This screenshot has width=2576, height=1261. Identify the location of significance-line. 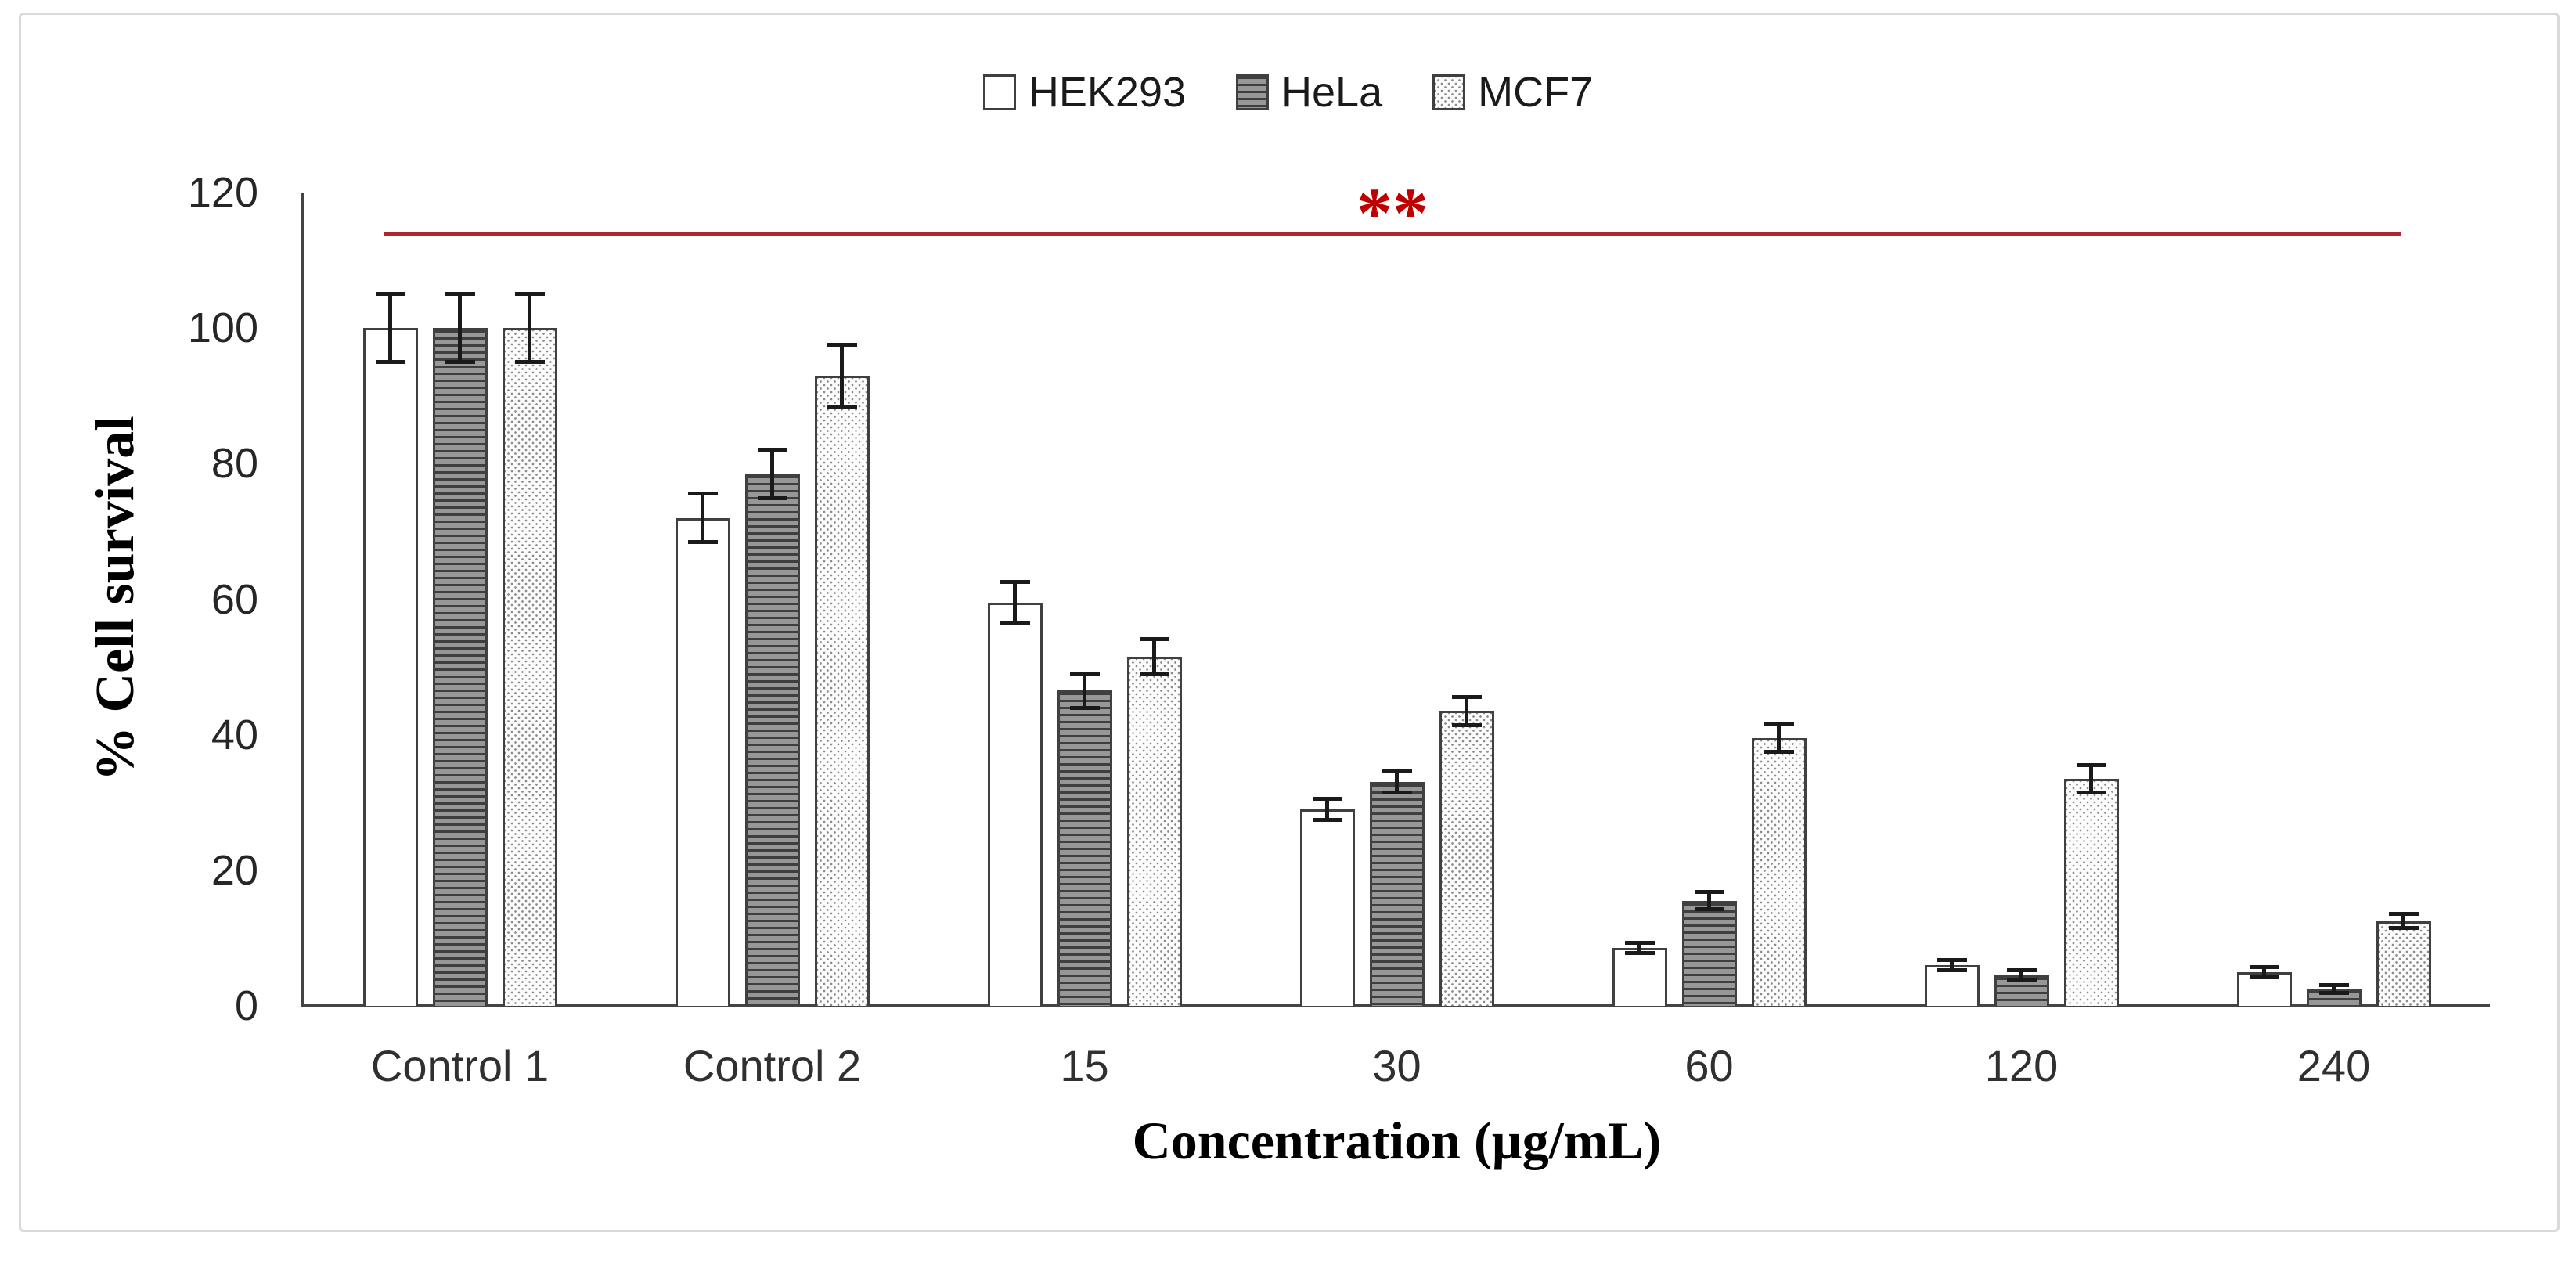
(1392, 233).